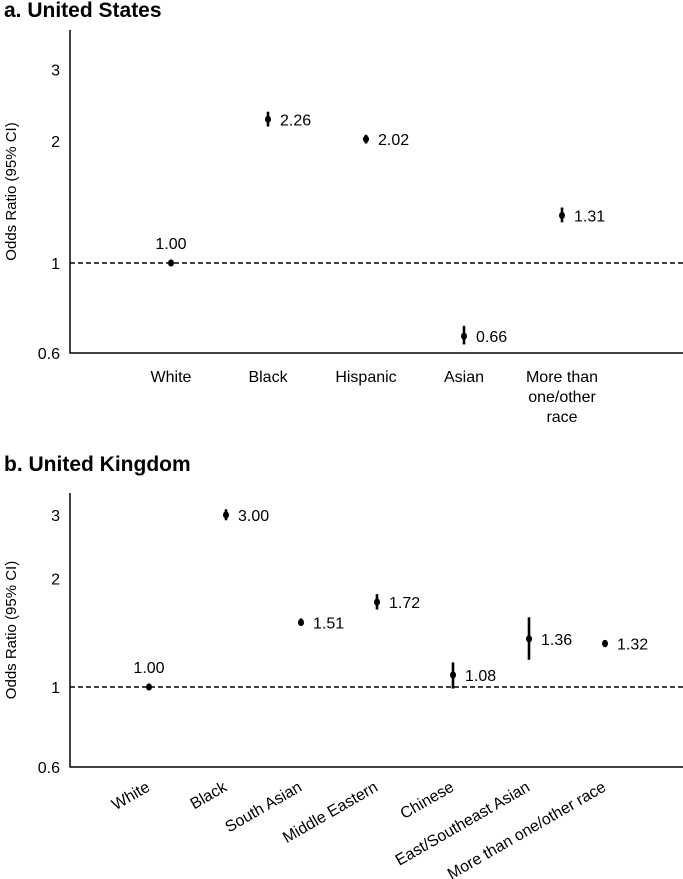 The width and height of the screenshot is (683, 879). Describe the element at coordinates (556, 640) in the screenshot. I see `data-label: 1.36` at that location.